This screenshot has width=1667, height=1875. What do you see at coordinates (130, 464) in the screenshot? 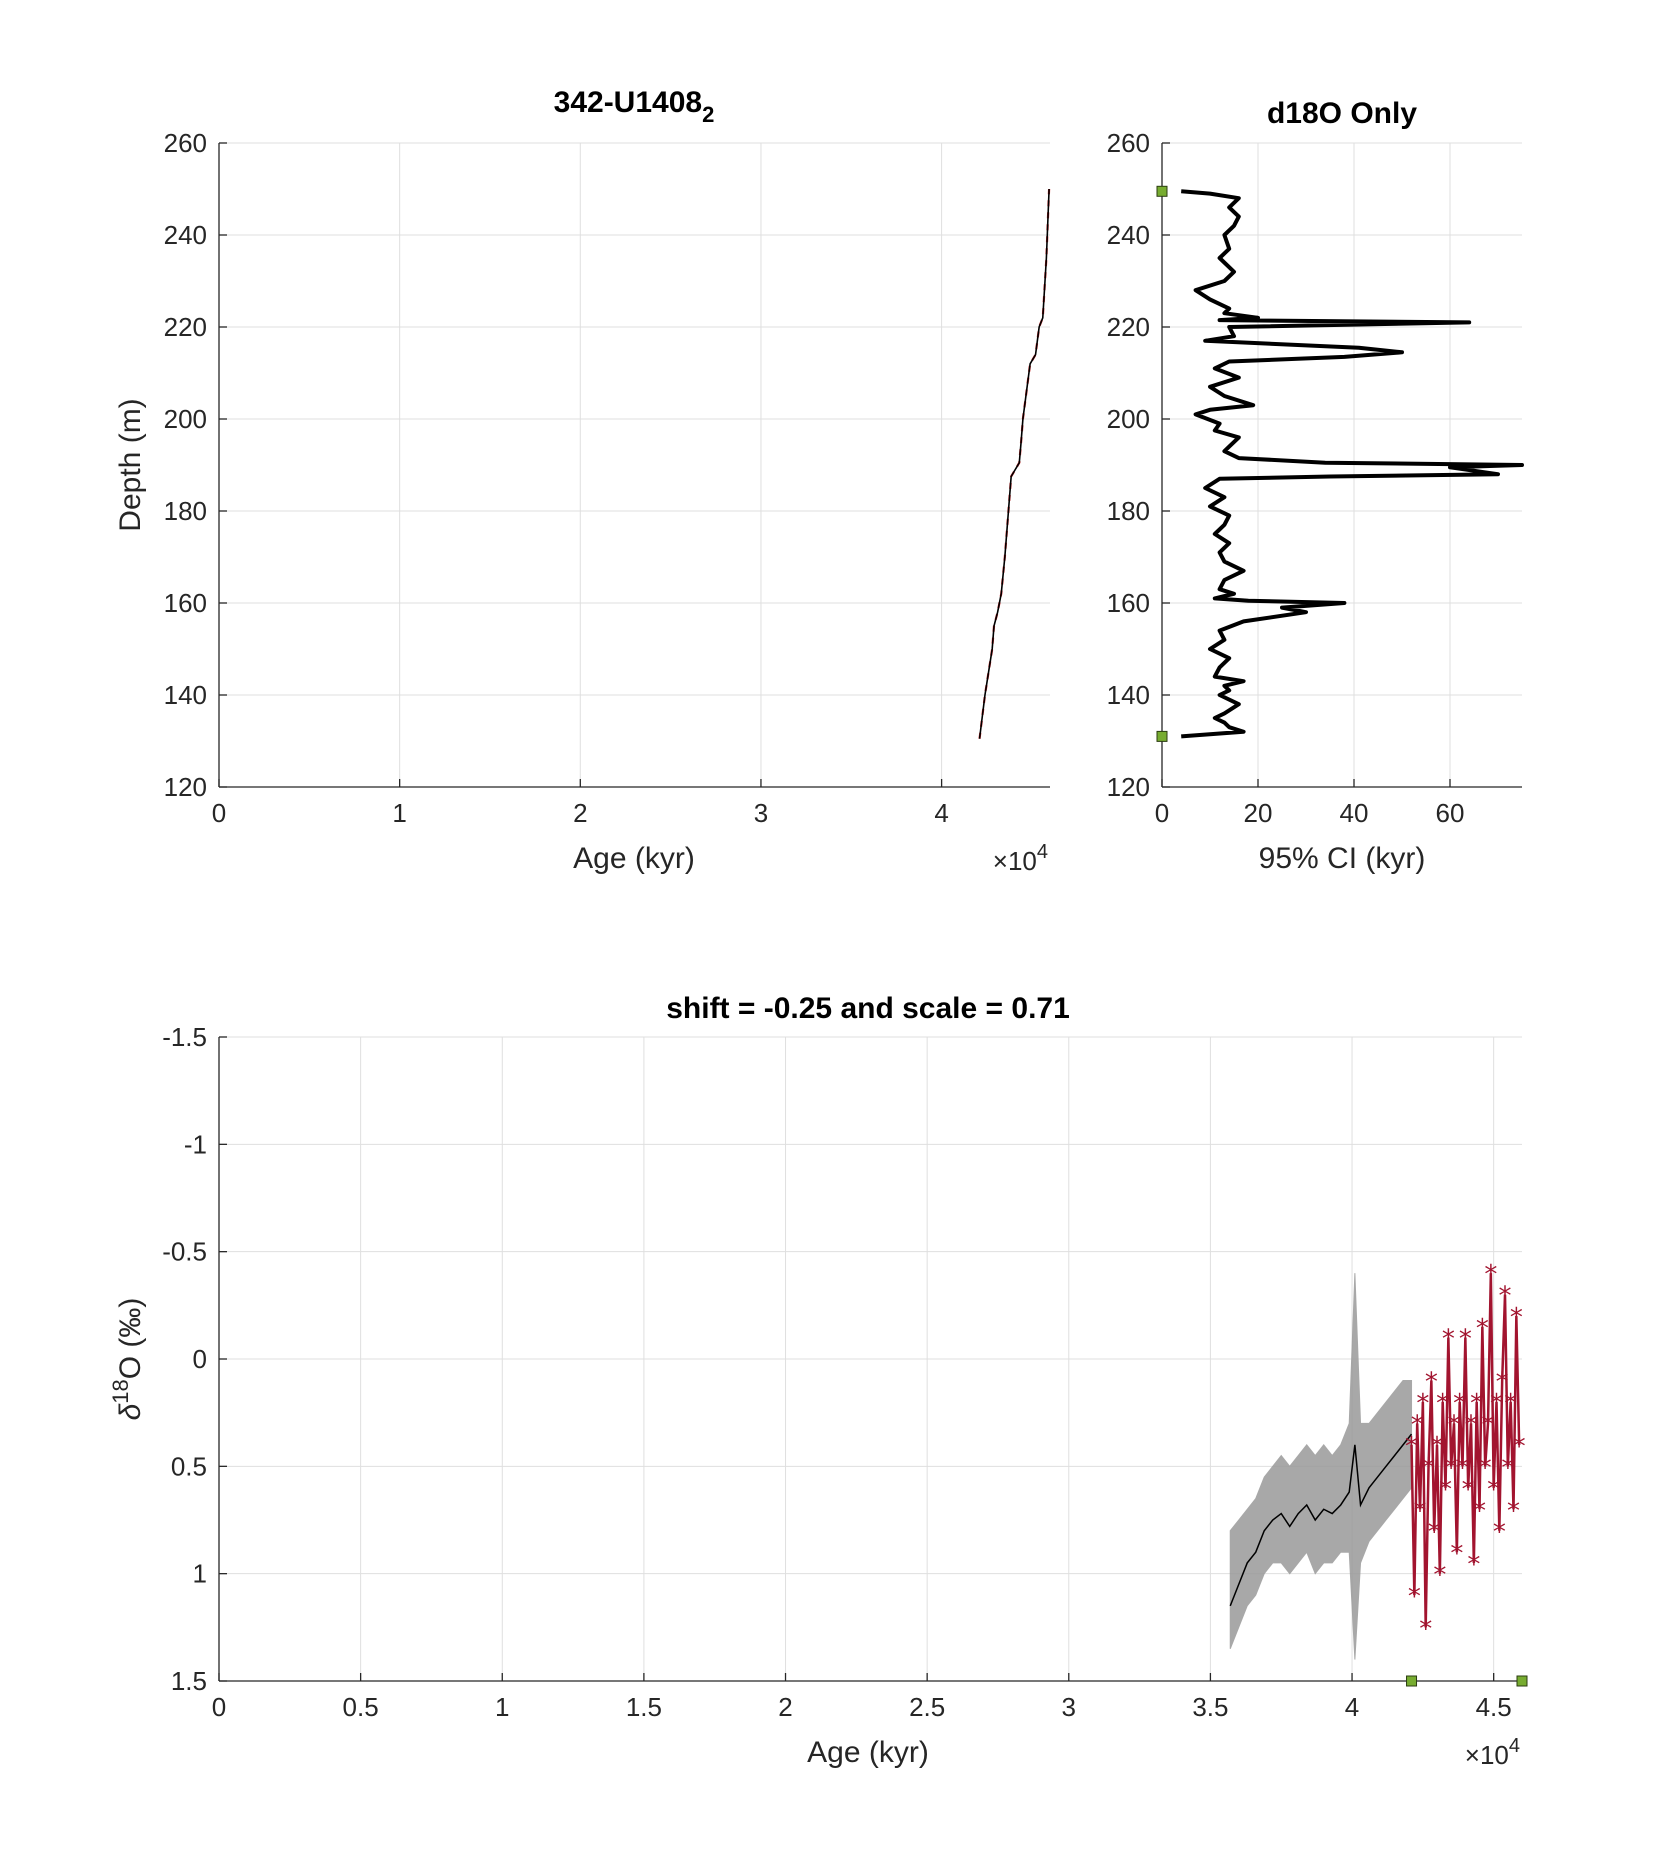
I see `age-depth-y-label: Depth (m)` at bounding box center [130, 464].